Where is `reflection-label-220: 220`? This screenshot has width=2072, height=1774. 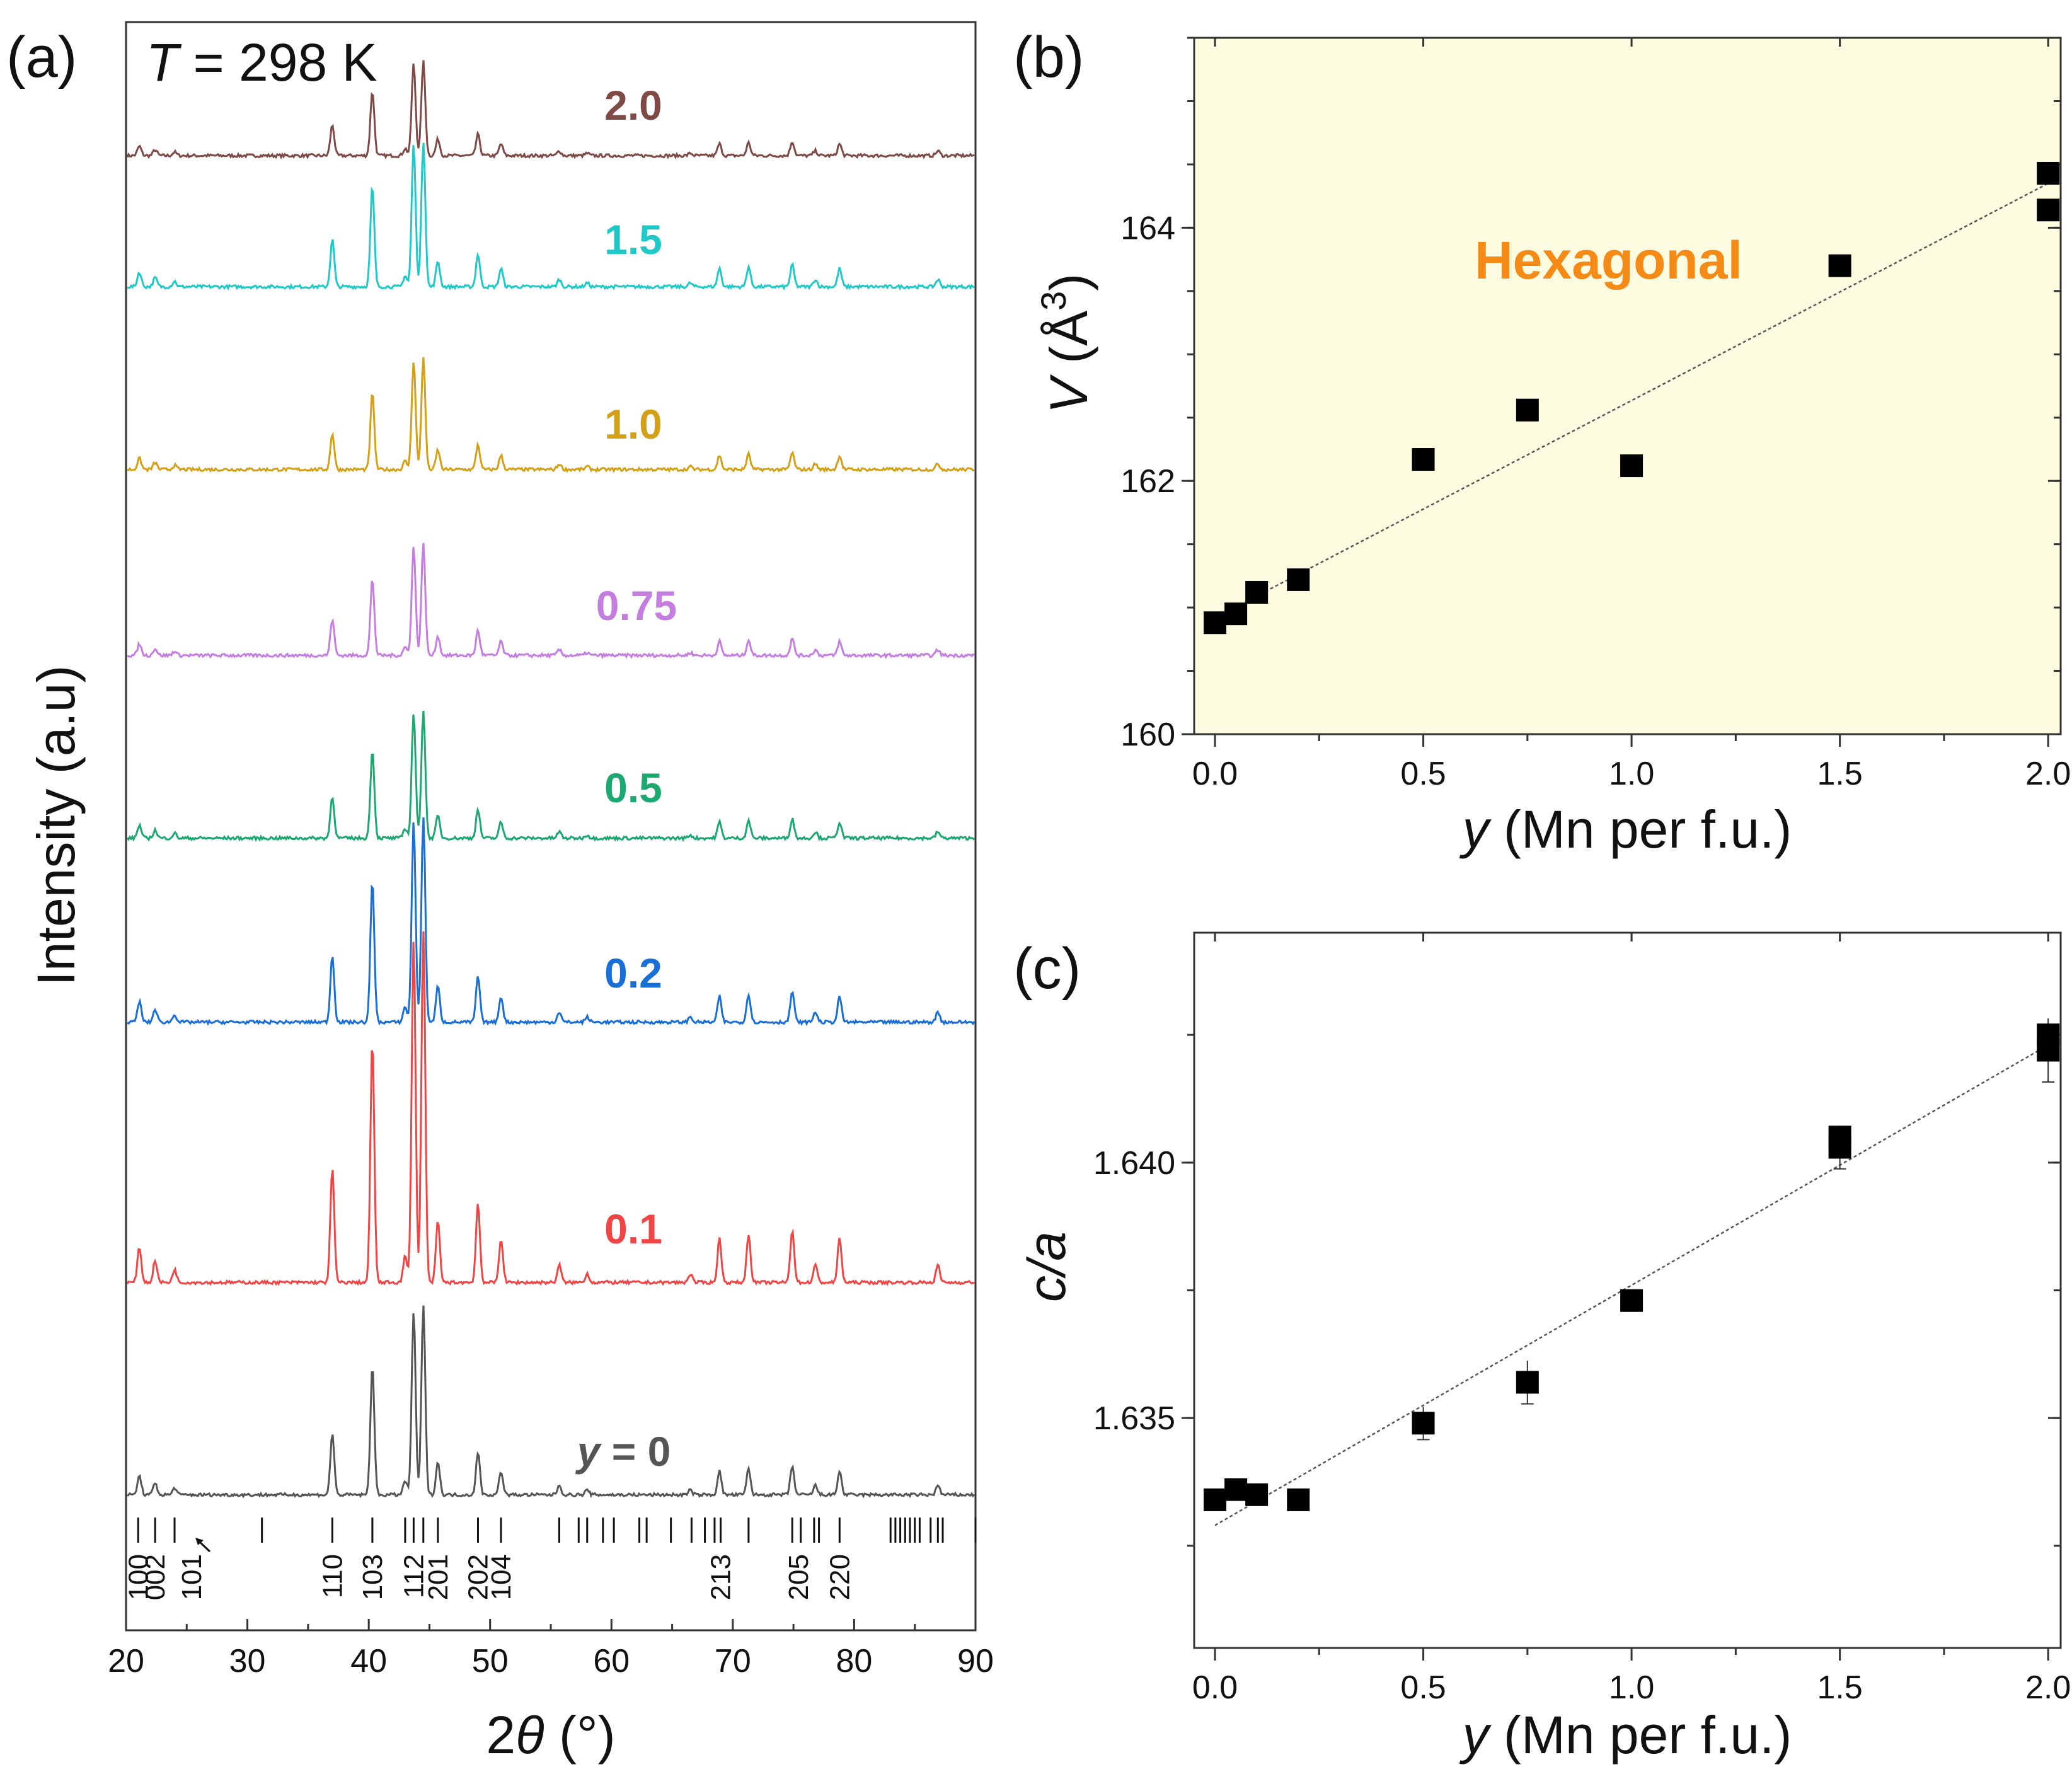 reflection-label-220: 220 is located at coordinates (839, 1577).